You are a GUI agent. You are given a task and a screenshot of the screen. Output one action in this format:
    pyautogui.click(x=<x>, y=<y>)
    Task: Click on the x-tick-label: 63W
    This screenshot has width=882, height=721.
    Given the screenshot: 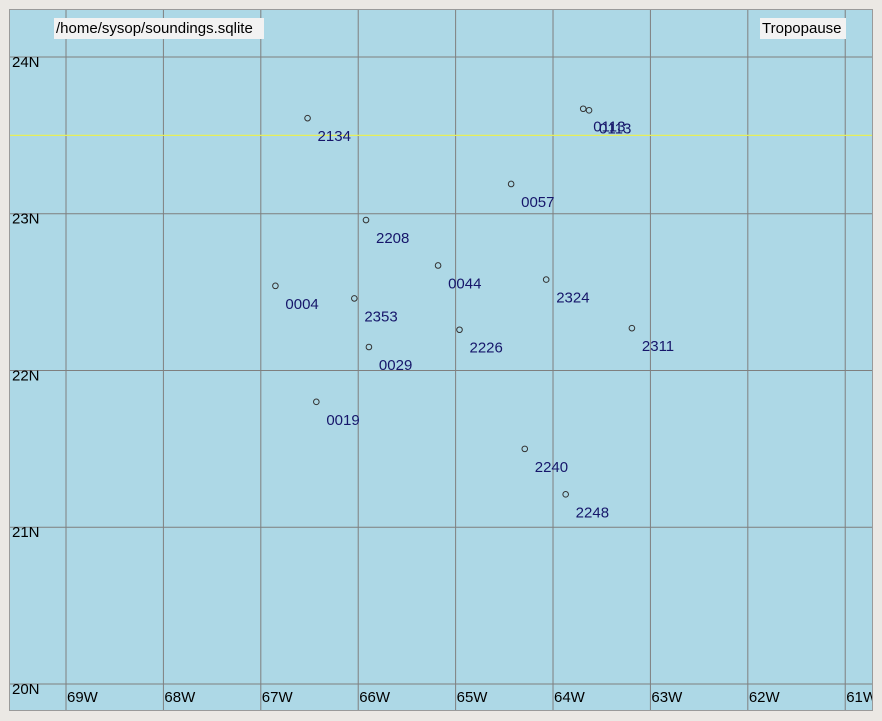 What is the action you would take?
    pyautogui.click(x=667, y=697)
    